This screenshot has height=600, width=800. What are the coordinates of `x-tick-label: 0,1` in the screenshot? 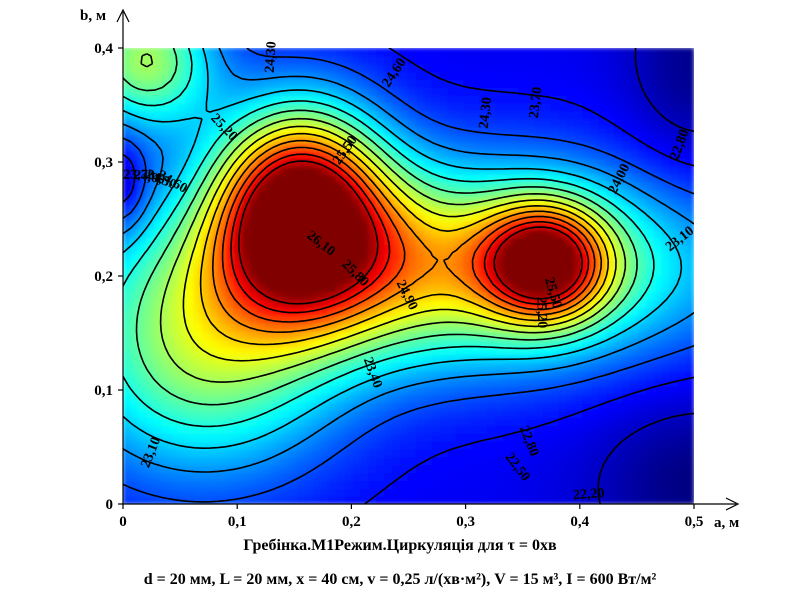 It's located at (237, 522).